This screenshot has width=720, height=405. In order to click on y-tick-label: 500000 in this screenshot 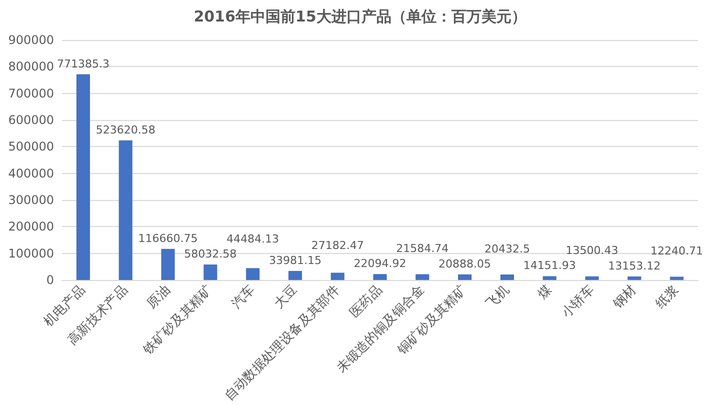, I will do `click(31, 147)`.